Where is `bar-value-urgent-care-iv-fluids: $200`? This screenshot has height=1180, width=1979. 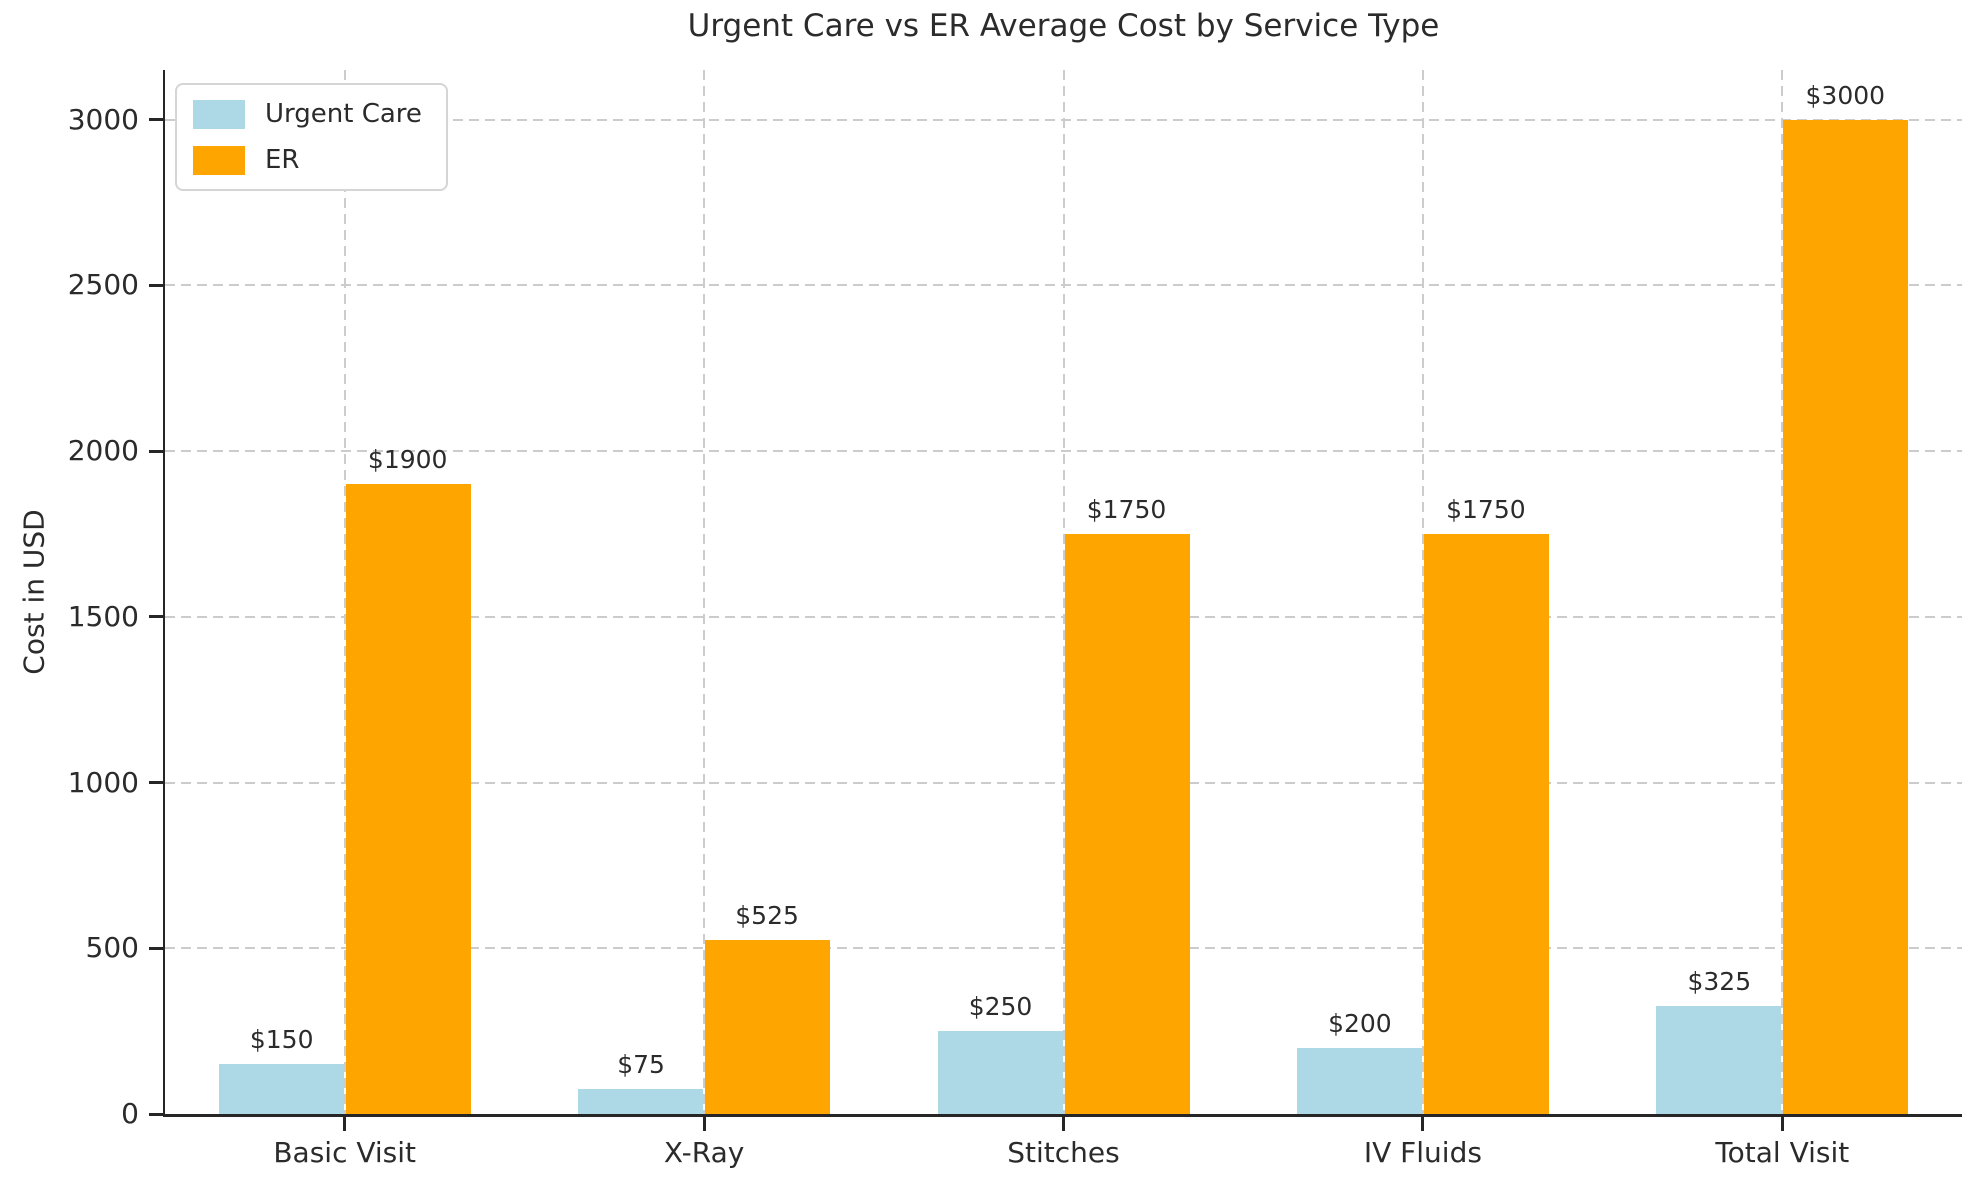 bar-value-urgent-care-iv-fluids: $200 is located at coordinates (1360, 1023).